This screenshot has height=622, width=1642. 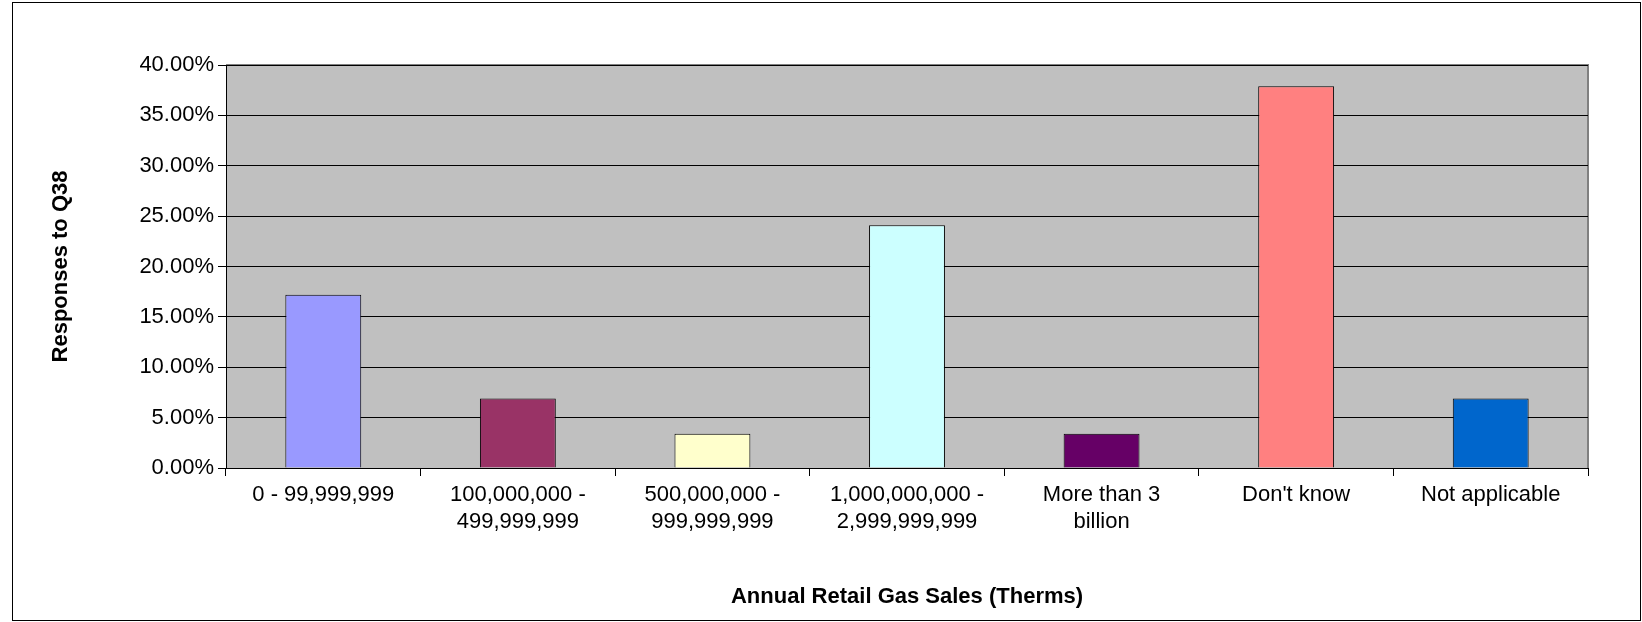 I want to click on x-tick-label: 0 - 99,999,999, so click(x=323, y=494).